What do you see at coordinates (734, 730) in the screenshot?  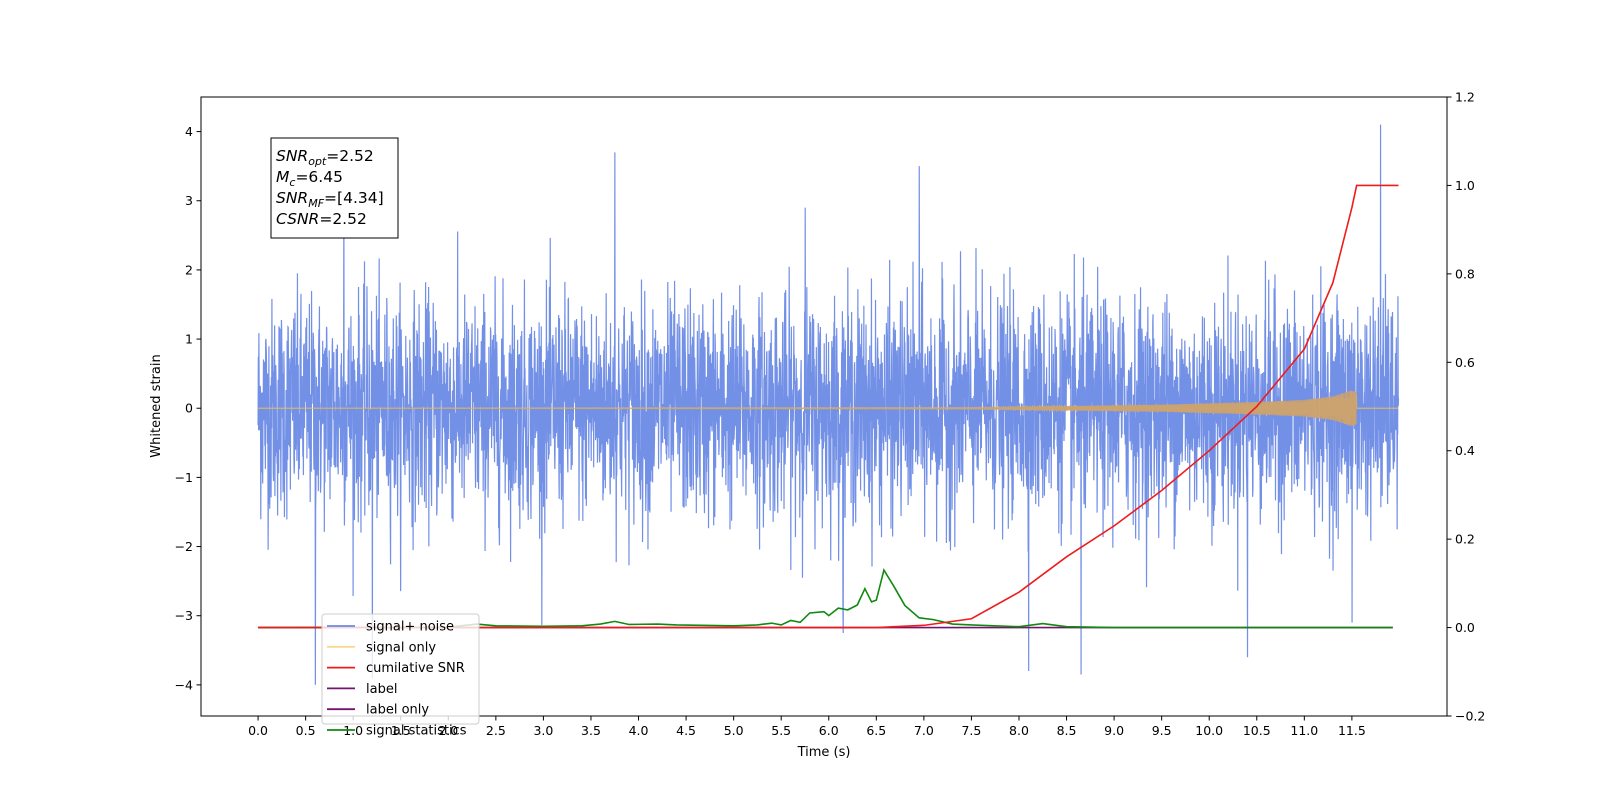 I see `x-tick-label: 5.0` at bounding box center [734, 730].